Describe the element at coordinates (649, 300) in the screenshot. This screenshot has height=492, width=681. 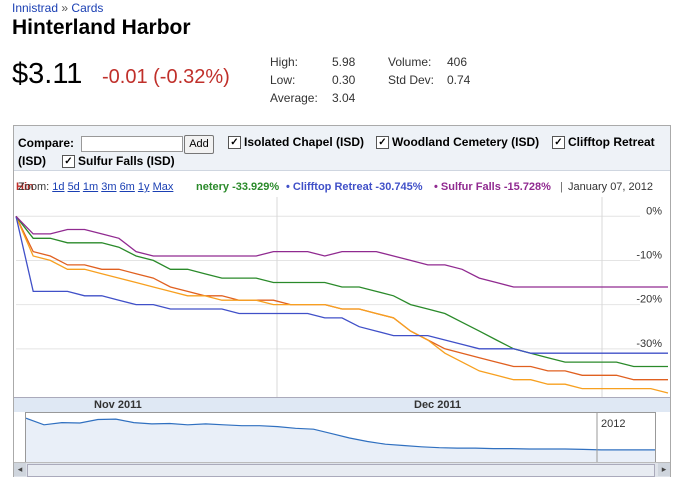
I see `y-tick-label: -20%` at that location.